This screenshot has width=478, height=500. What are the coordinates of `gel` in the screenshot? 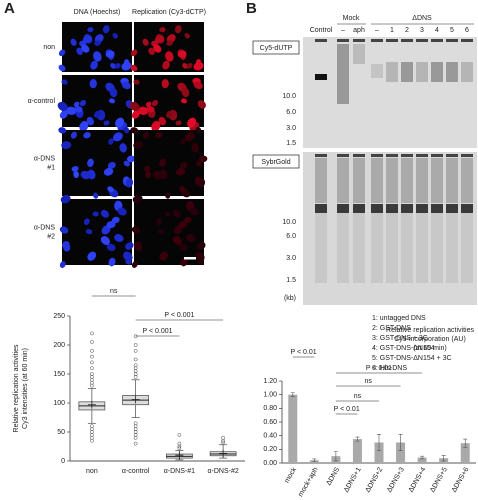 It's located at (390, 92).